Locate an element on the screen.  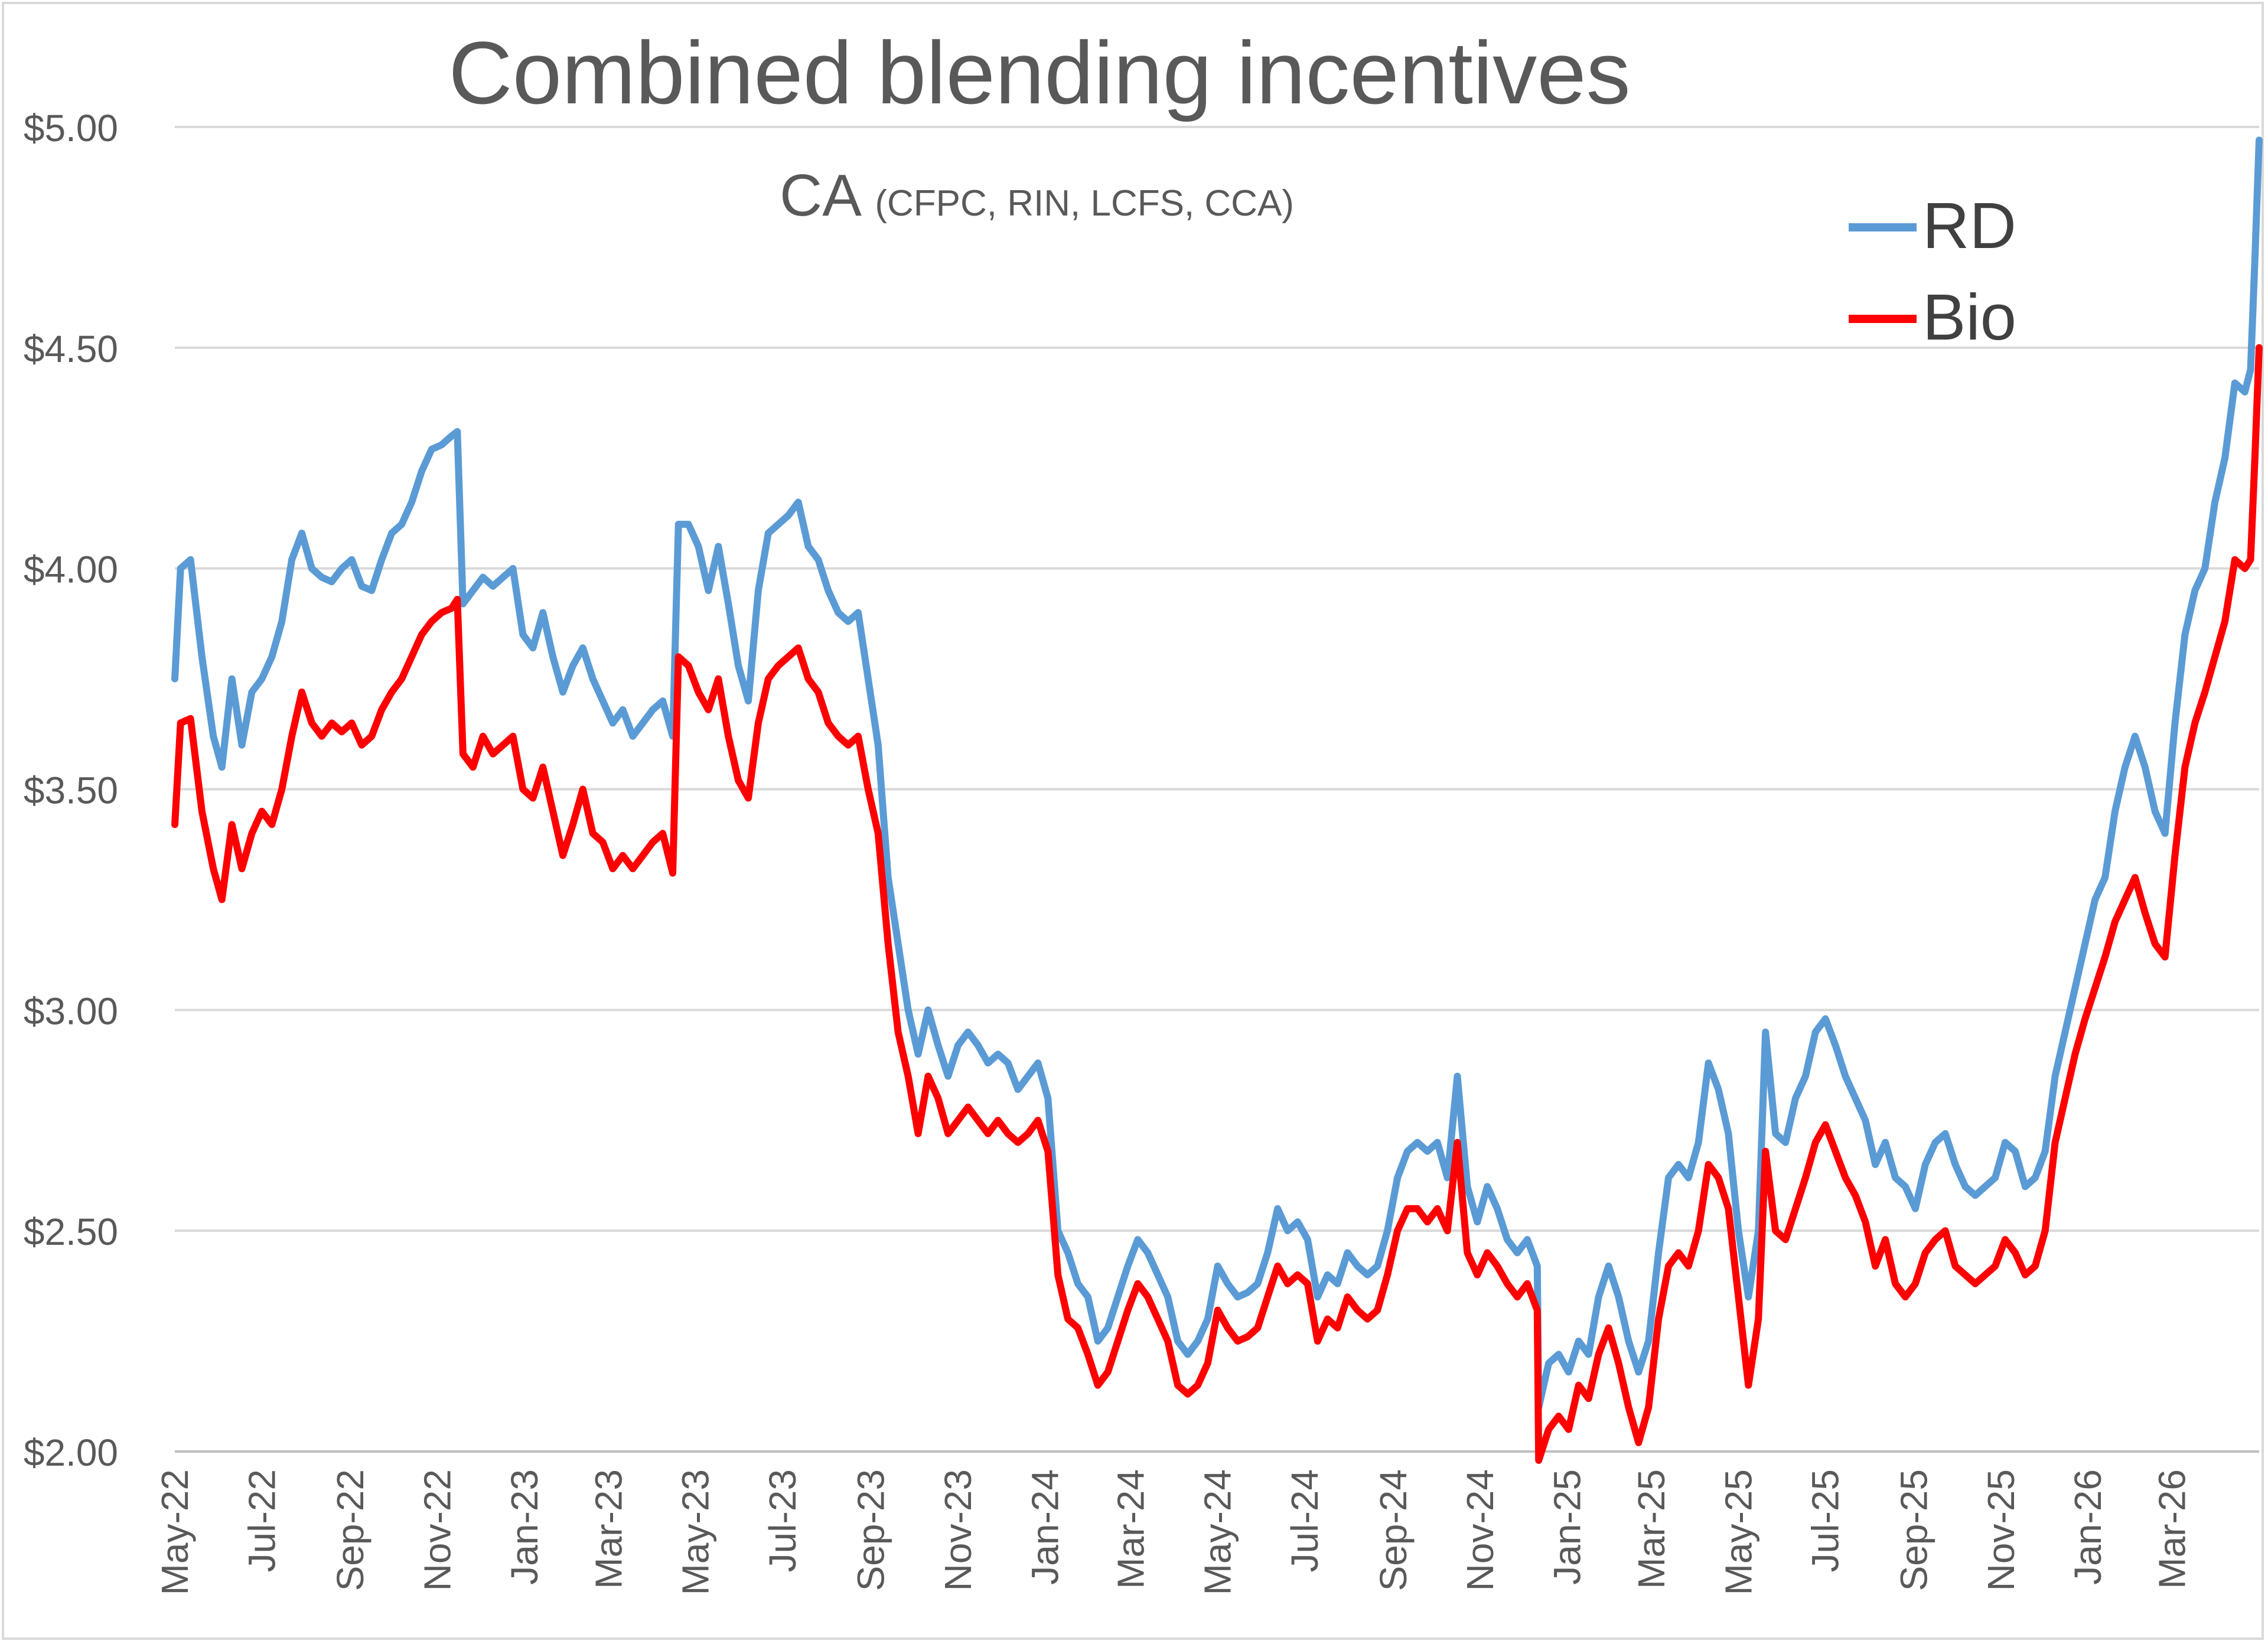
x-tick-label: May-24 is located at coordinates (1218, 1532).